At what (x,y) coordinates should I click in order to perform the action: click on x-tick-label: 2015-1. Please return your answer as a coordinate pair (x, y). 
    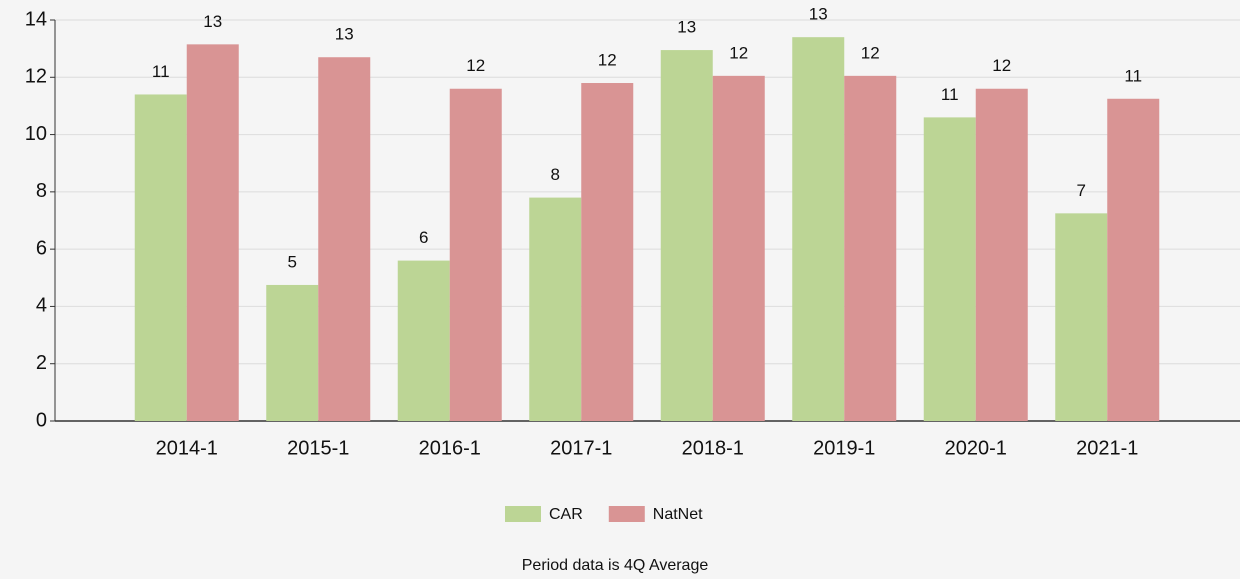
    Looking at the image, I should click on (318, 448).